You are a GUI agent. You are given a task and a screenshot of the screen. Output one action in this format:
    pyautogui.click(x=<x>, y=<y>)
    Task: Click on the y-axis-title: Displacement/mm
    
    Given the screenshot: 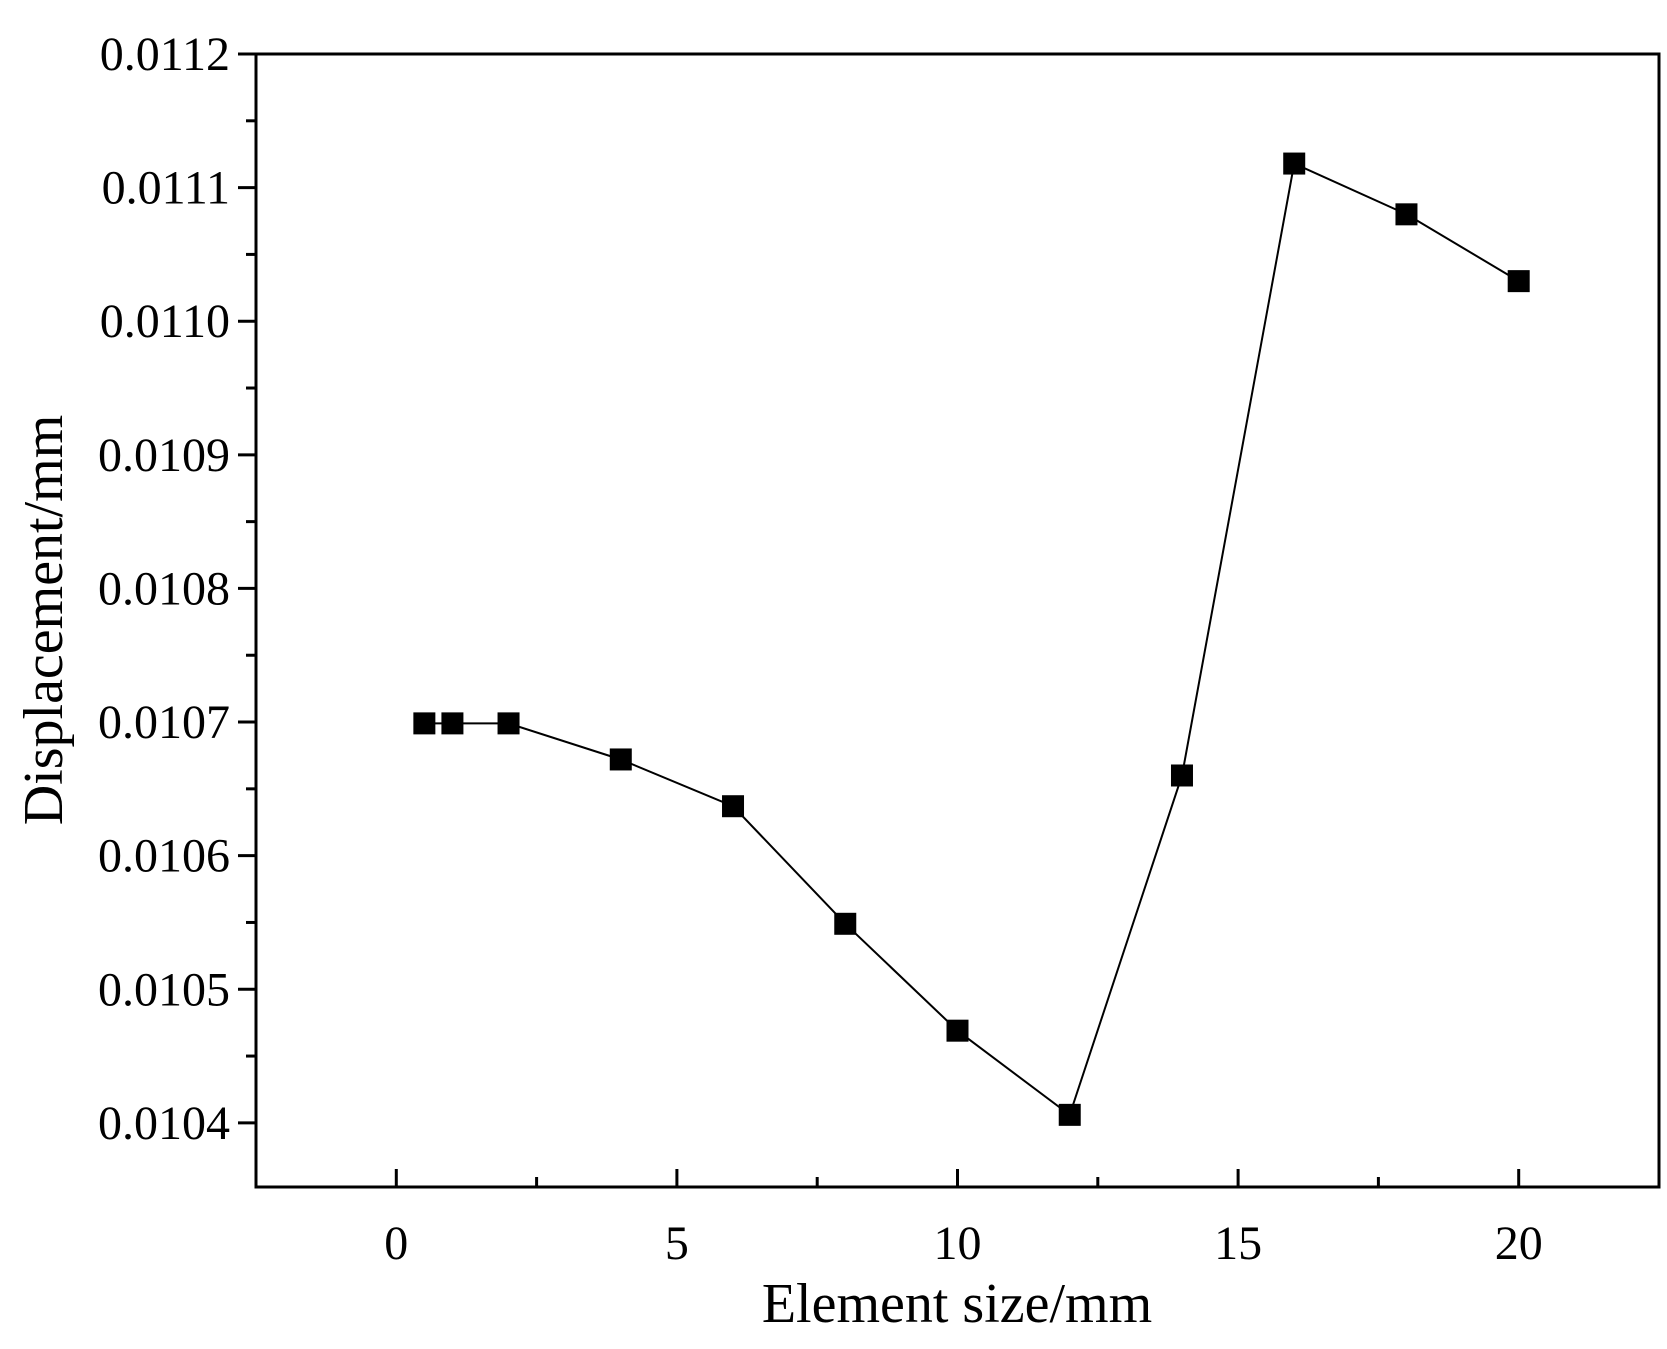 What is the action you would take?
    pyautogui.click(x=44, y=620)
    